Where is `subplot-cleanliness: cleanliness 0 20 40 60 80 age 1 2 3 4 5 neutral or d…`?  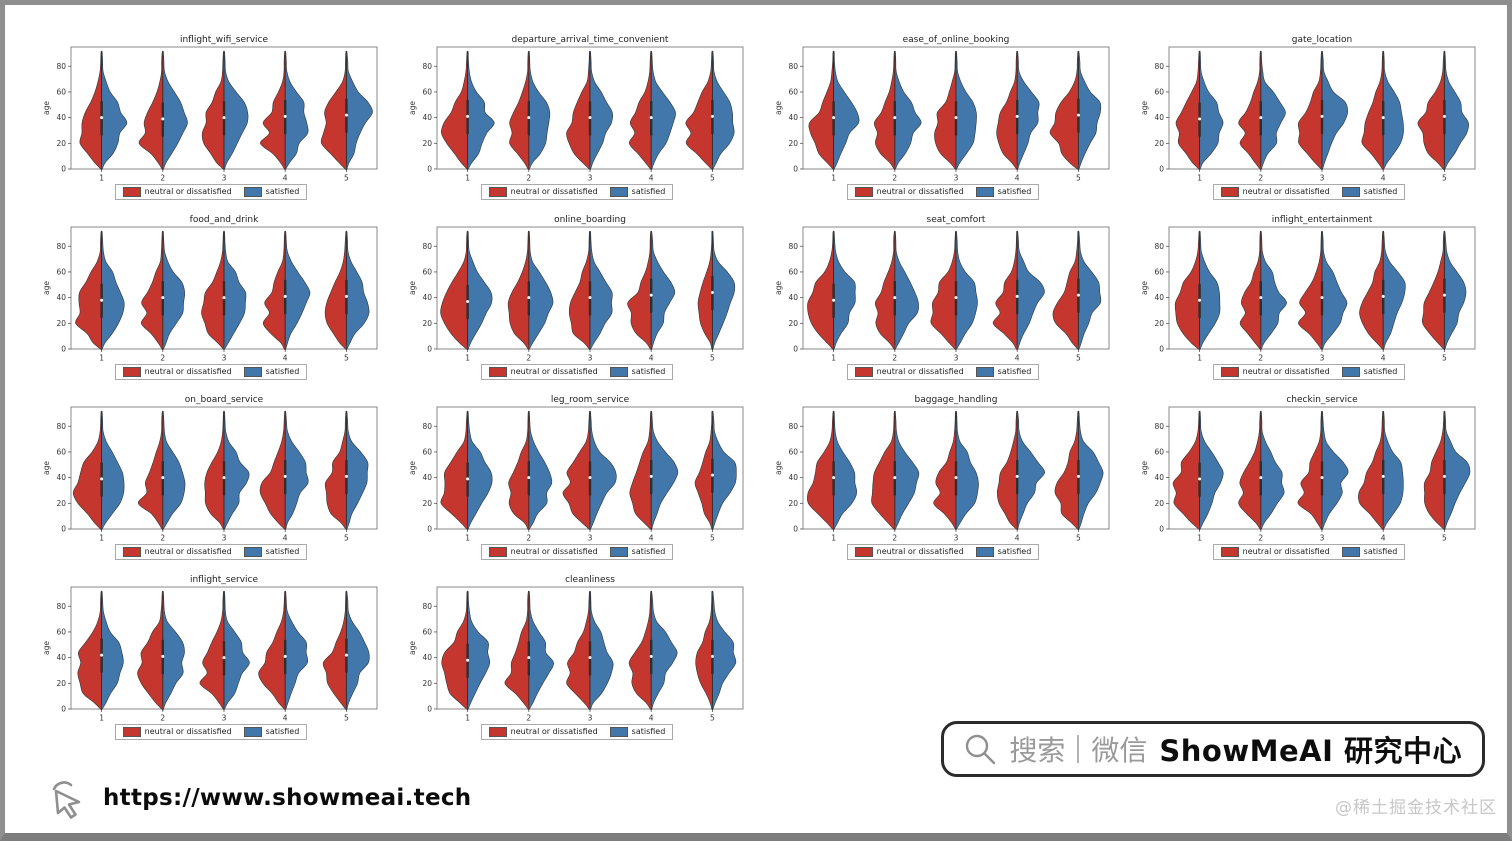 subplot-cleanliness: cleanliness 0 20 40 60 80 age 1 2 3 4 5 neutral or d… is located at coordinates (577, 659).